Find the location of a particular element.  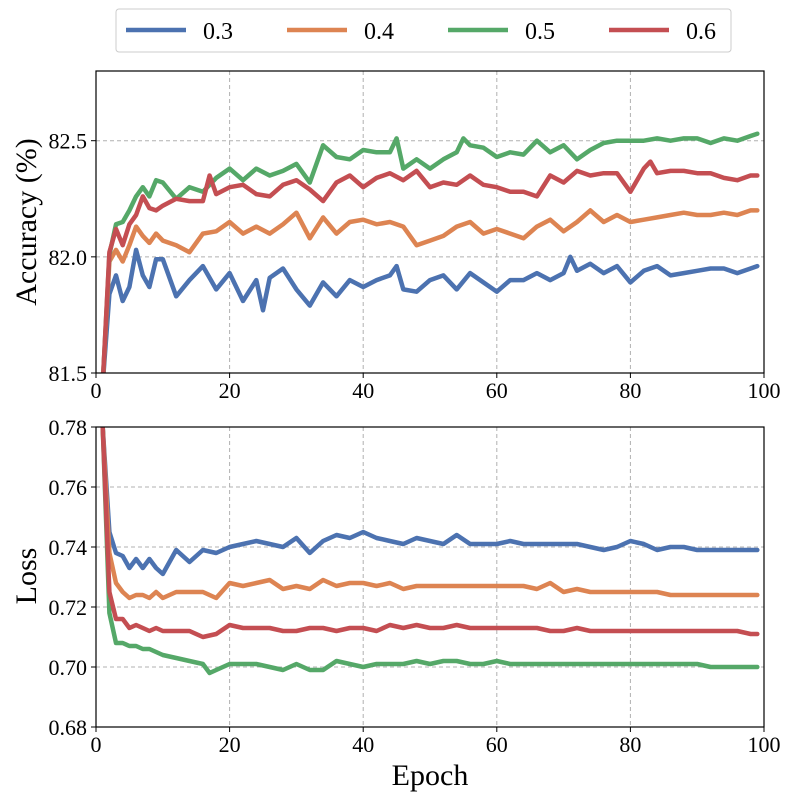

loss-y-axis-title: Loss is located at coordinates (26, 576).